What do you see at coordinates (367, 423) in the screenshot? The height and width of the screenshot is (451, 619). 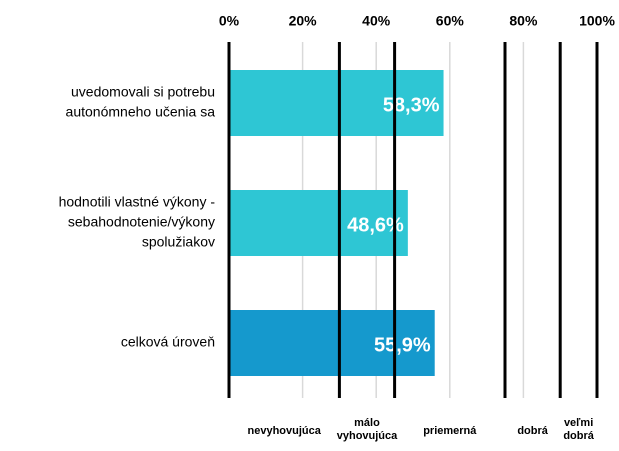 I see `band-label: málo` at bounding box center [367, 423].